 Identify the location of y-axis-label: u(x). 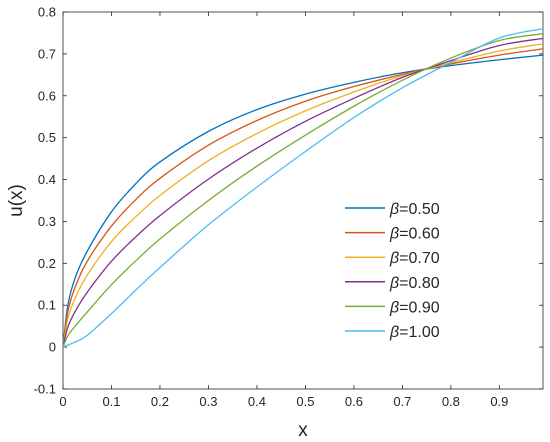
(16, 200).